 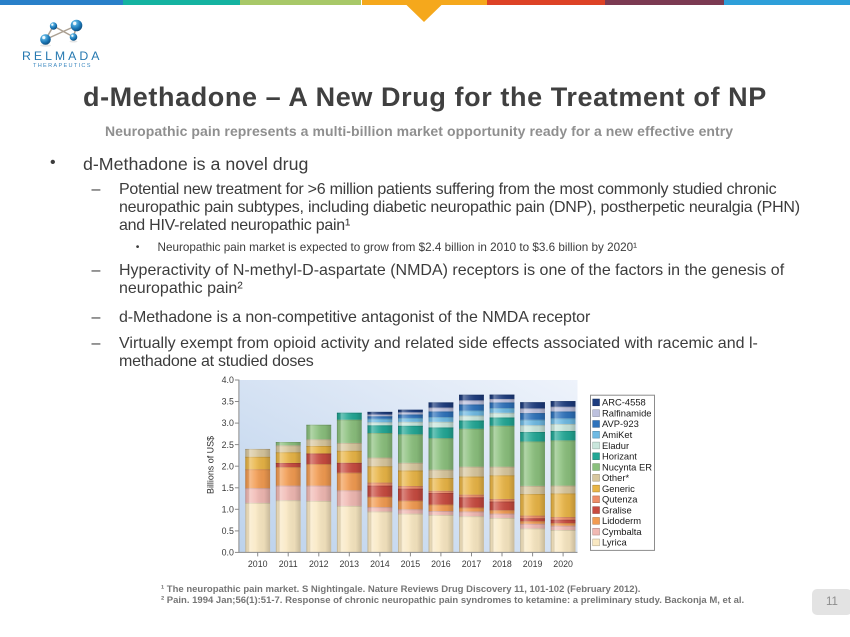 What do you see at coordinates (620, 423) in the screenshot?
I see `svg-text: AVP-923` at bounding box center [620, 423].